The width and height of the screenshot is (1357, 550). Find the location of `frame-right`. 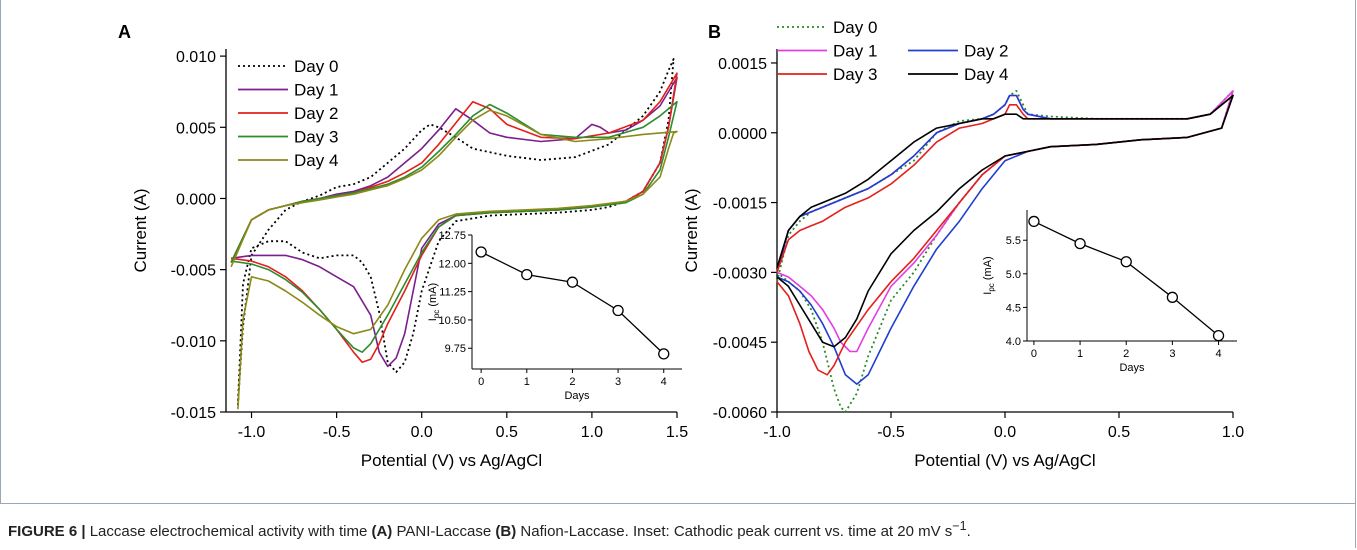

frame-right is located at coordinates (1355, 274).